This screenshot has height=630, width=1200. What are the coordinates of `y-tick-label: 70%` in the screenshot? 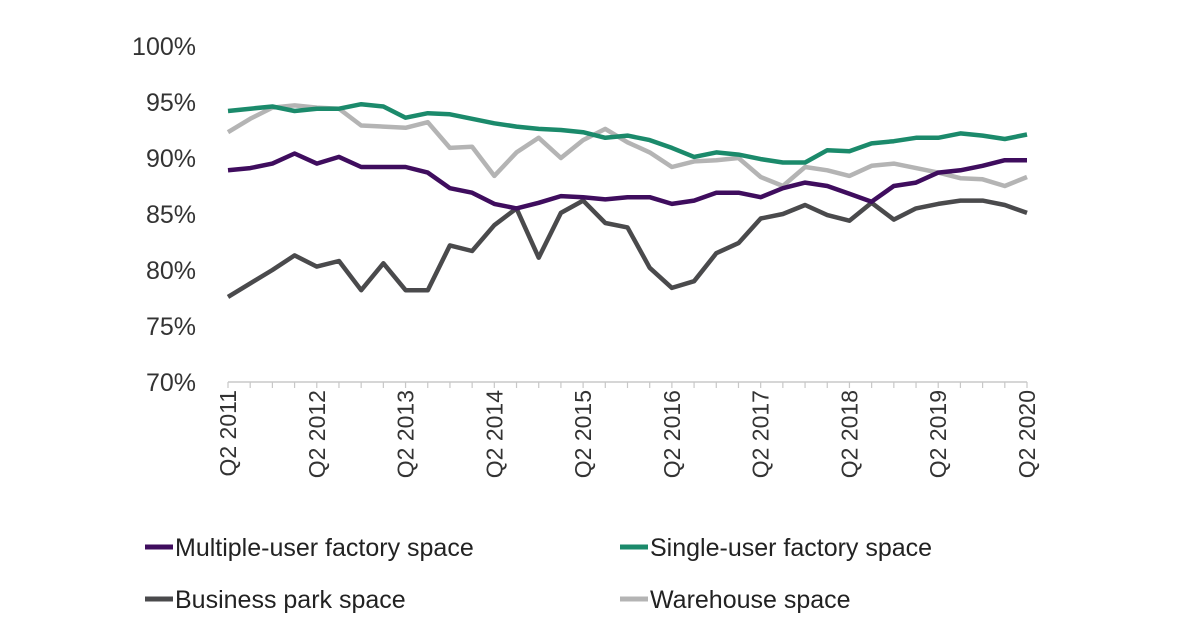 It's located at (171, 383).